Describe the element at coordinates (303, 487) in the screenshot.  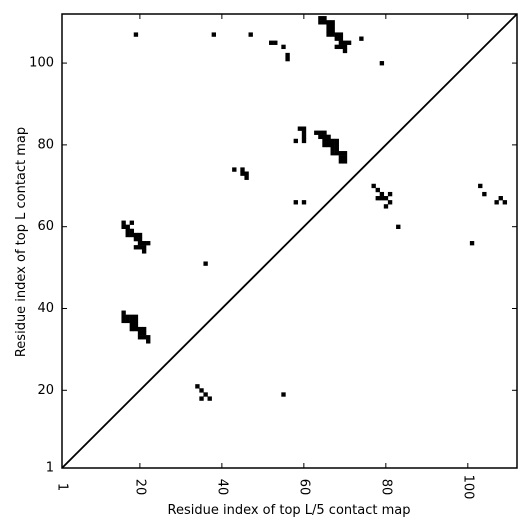
I see `x-tick-label: 60` at that location.